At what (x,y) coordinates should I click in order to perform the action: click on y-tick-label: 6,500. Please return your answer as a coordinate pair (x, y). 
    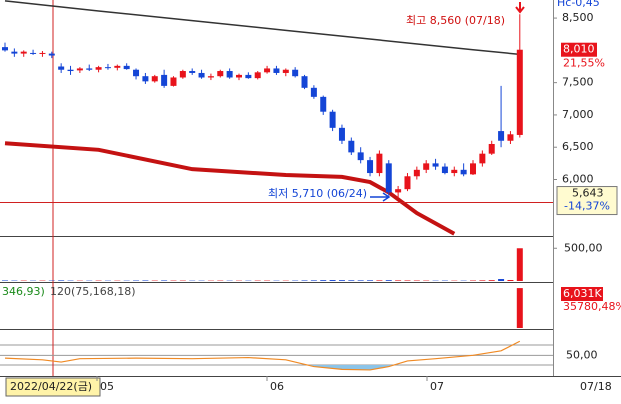
    Looking at the image, I should click on (578, 146).